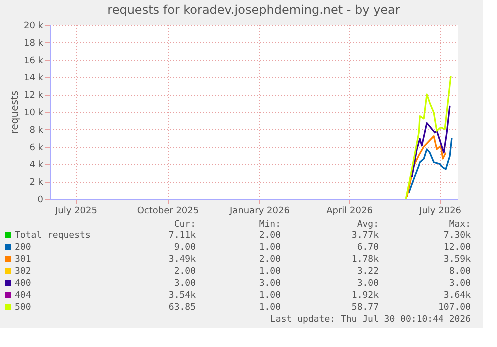  What do you see at coordinates (460, 225) in the screenshot?
I see `text: Max:` at bounding box center [460, 225].